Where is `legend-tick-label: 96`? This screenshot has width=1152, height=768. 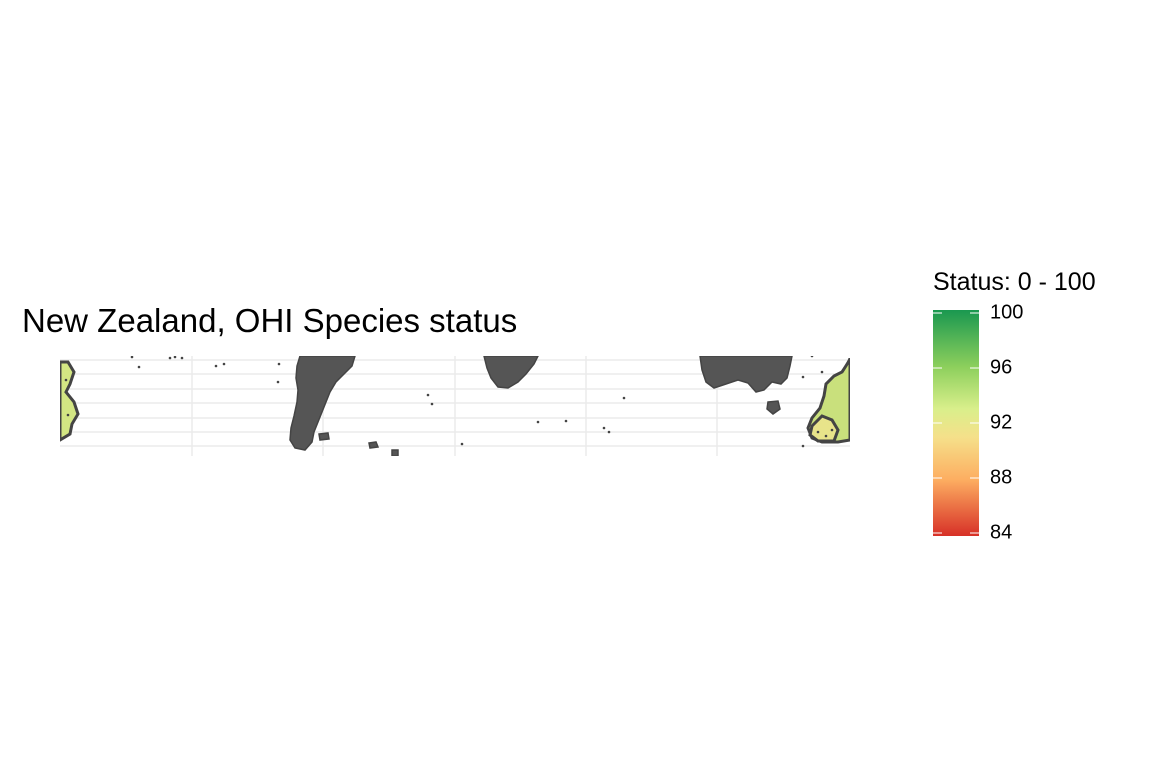 legend-tick-label: 96 is located at coordinates (1001, 367).